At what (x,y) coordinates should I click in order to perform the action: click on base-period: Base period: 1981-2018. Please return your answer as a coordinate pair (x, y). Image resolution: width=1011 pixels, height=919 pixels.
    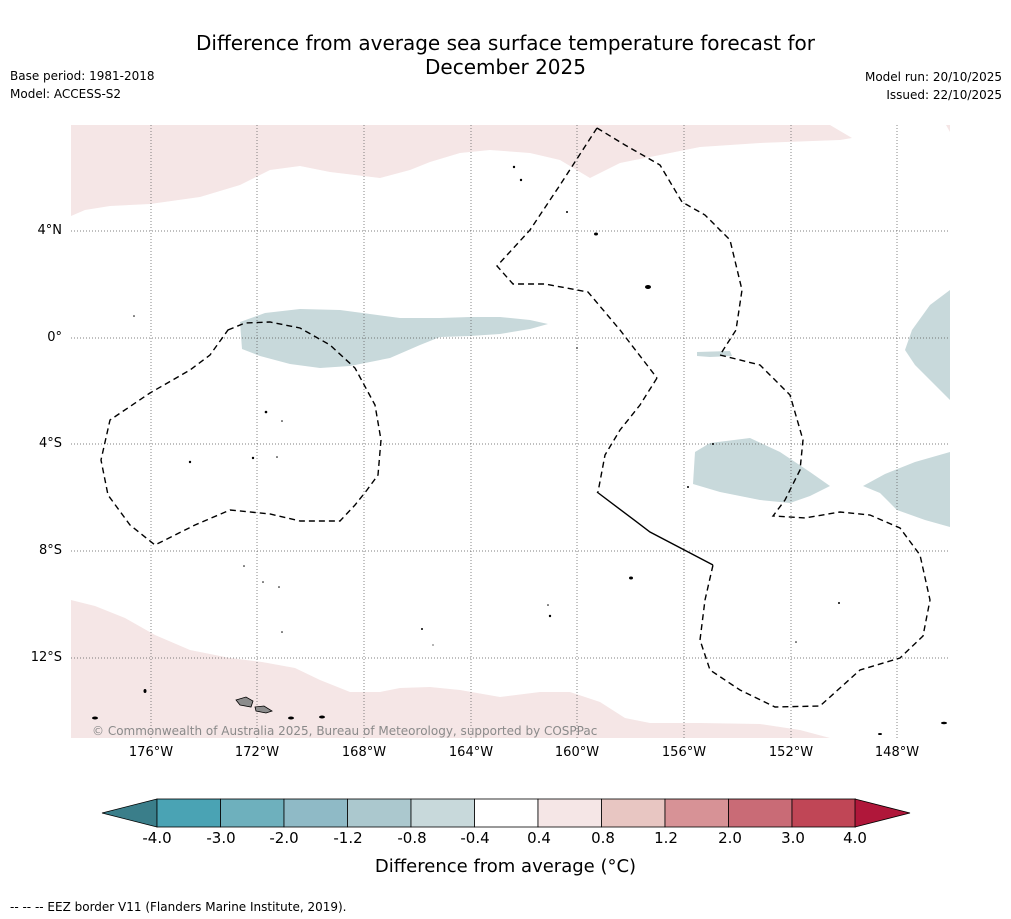
    Looking at the image, I should click on (82, 76).